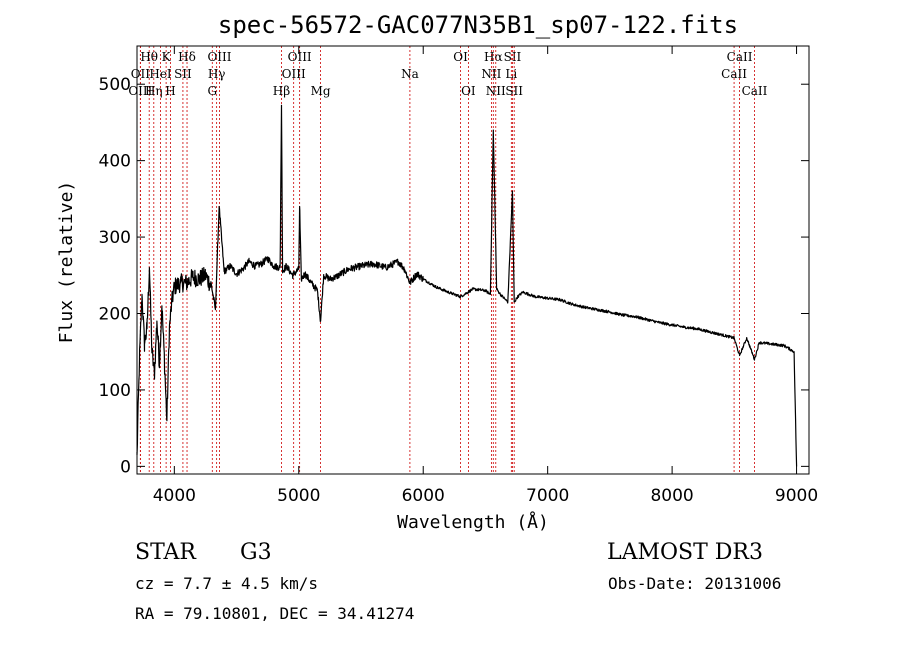 The width and height of the screenshot is (900, 649). What do you see at coordinates (281, 91) in the screenshot?
I see `marker-label-12: Hβ` at bounding box center [281, 91].